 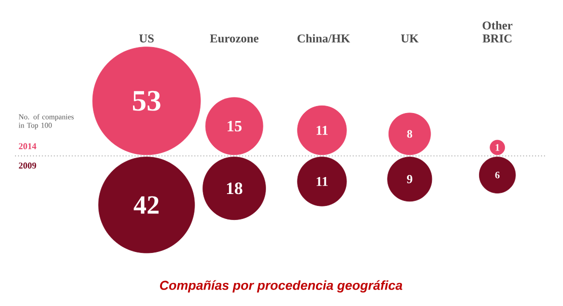 What do you see at coordinates (498, 147) in the screenshot?
I see `data-label: 1` at bounding box center [498, 147].